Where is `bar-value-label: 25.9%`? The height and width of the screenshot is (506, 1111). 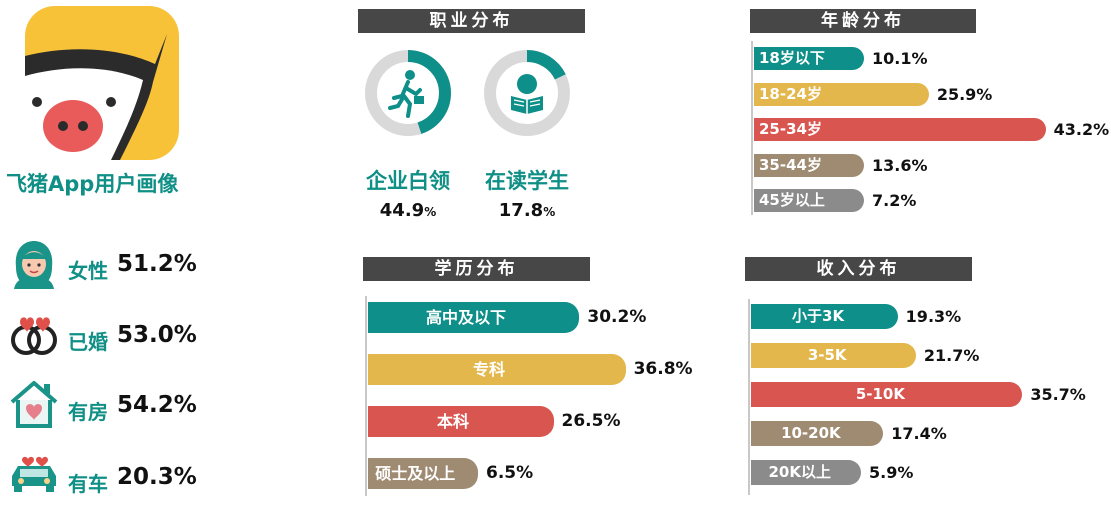
bar-value-label: 25.9% is located at coordinates (964, 94).